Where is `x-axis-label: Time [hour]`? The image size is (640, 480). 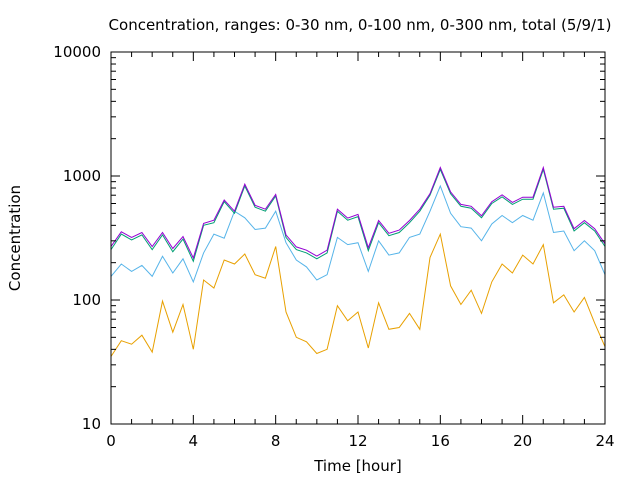 x-axis-label: Time [hour] is located at coordinates (357, 466).